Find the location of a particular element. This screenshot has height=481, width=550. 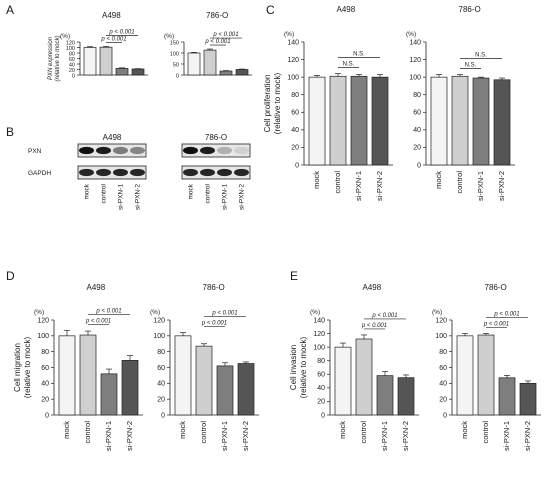

blot-row-label-gapdh: GAPDH is located at coordinates (39, 173).